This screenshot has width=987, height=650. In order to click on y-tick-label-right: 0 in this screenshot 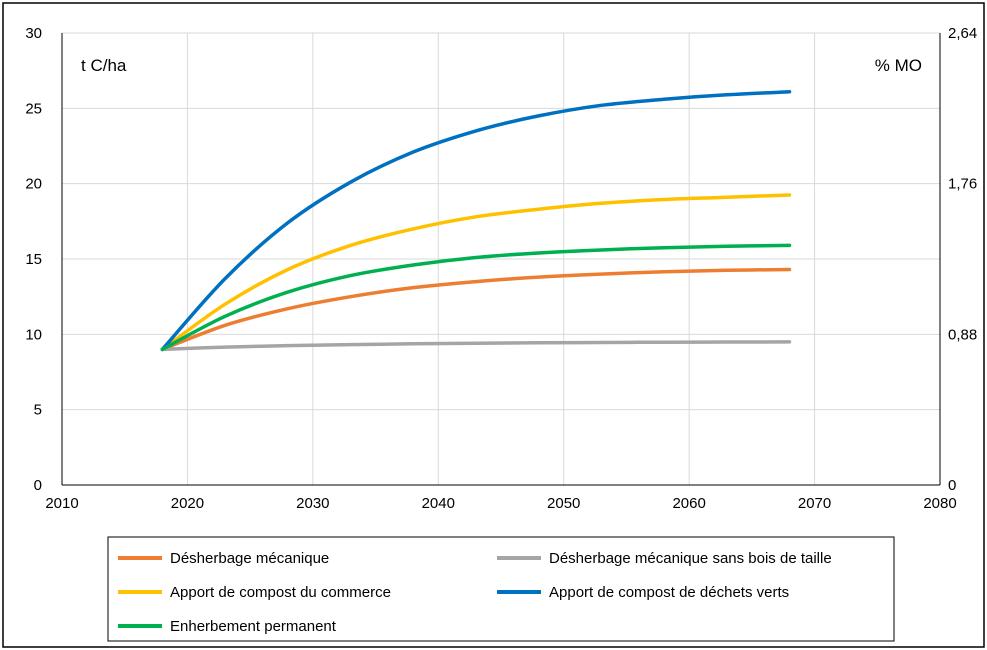, I will do `click(952, 485)`.